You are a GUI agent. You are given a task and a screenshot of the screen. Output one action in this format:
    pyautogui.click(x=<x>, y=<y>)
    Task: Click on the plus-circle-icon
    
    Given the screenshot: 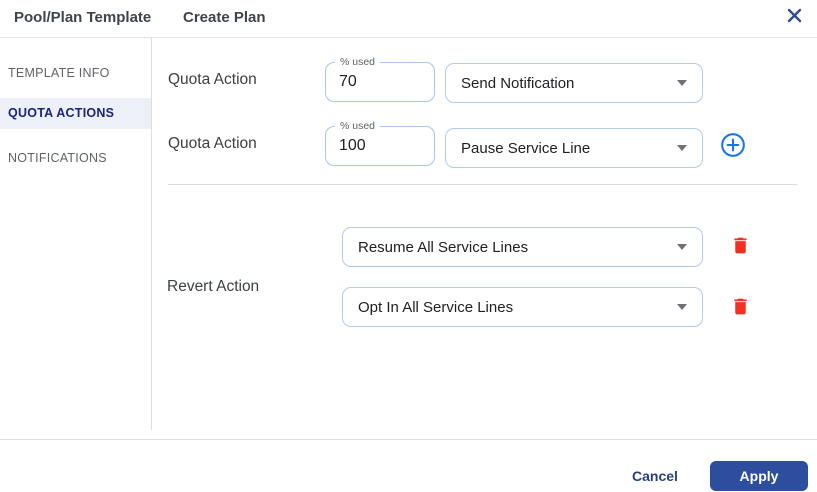 What is the action you would take?
    pyautogui.click(x=733, y=146)
    